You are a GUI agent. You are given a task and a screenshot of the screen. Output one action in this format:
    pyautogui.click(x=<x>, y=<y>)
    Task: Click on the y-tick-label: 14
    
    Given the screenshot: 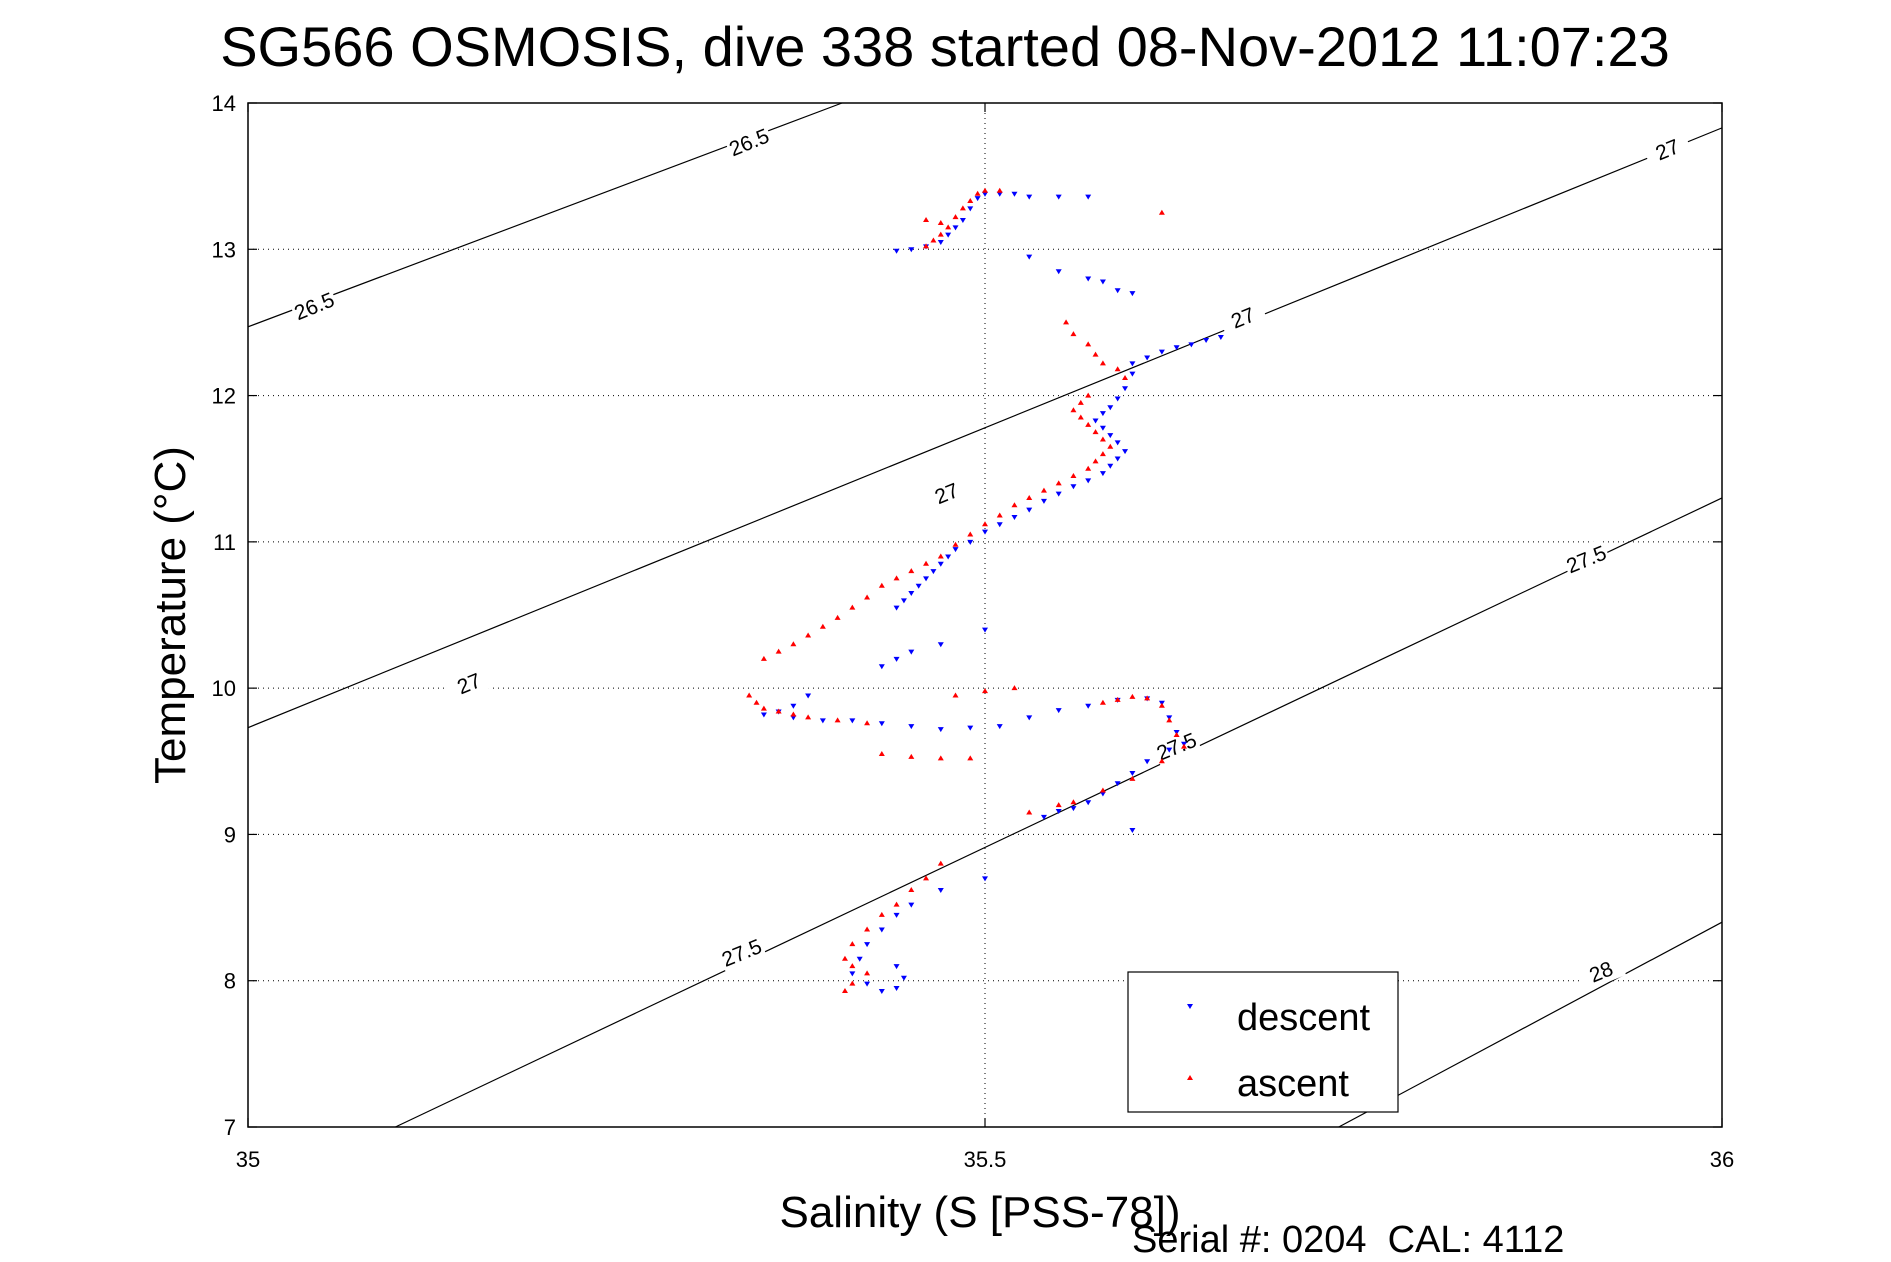 What is the action you would take?
    pyautogui.click(x=224, y=103)
    